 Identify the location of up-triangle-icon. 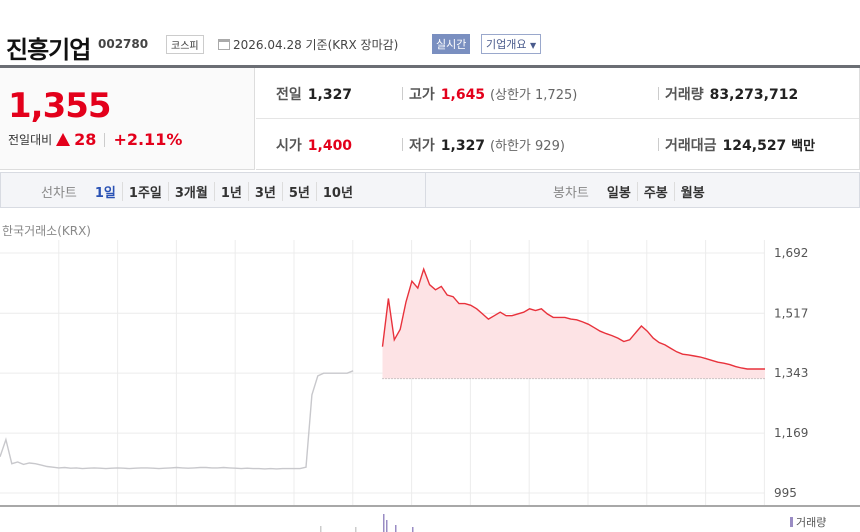
(63, 139).